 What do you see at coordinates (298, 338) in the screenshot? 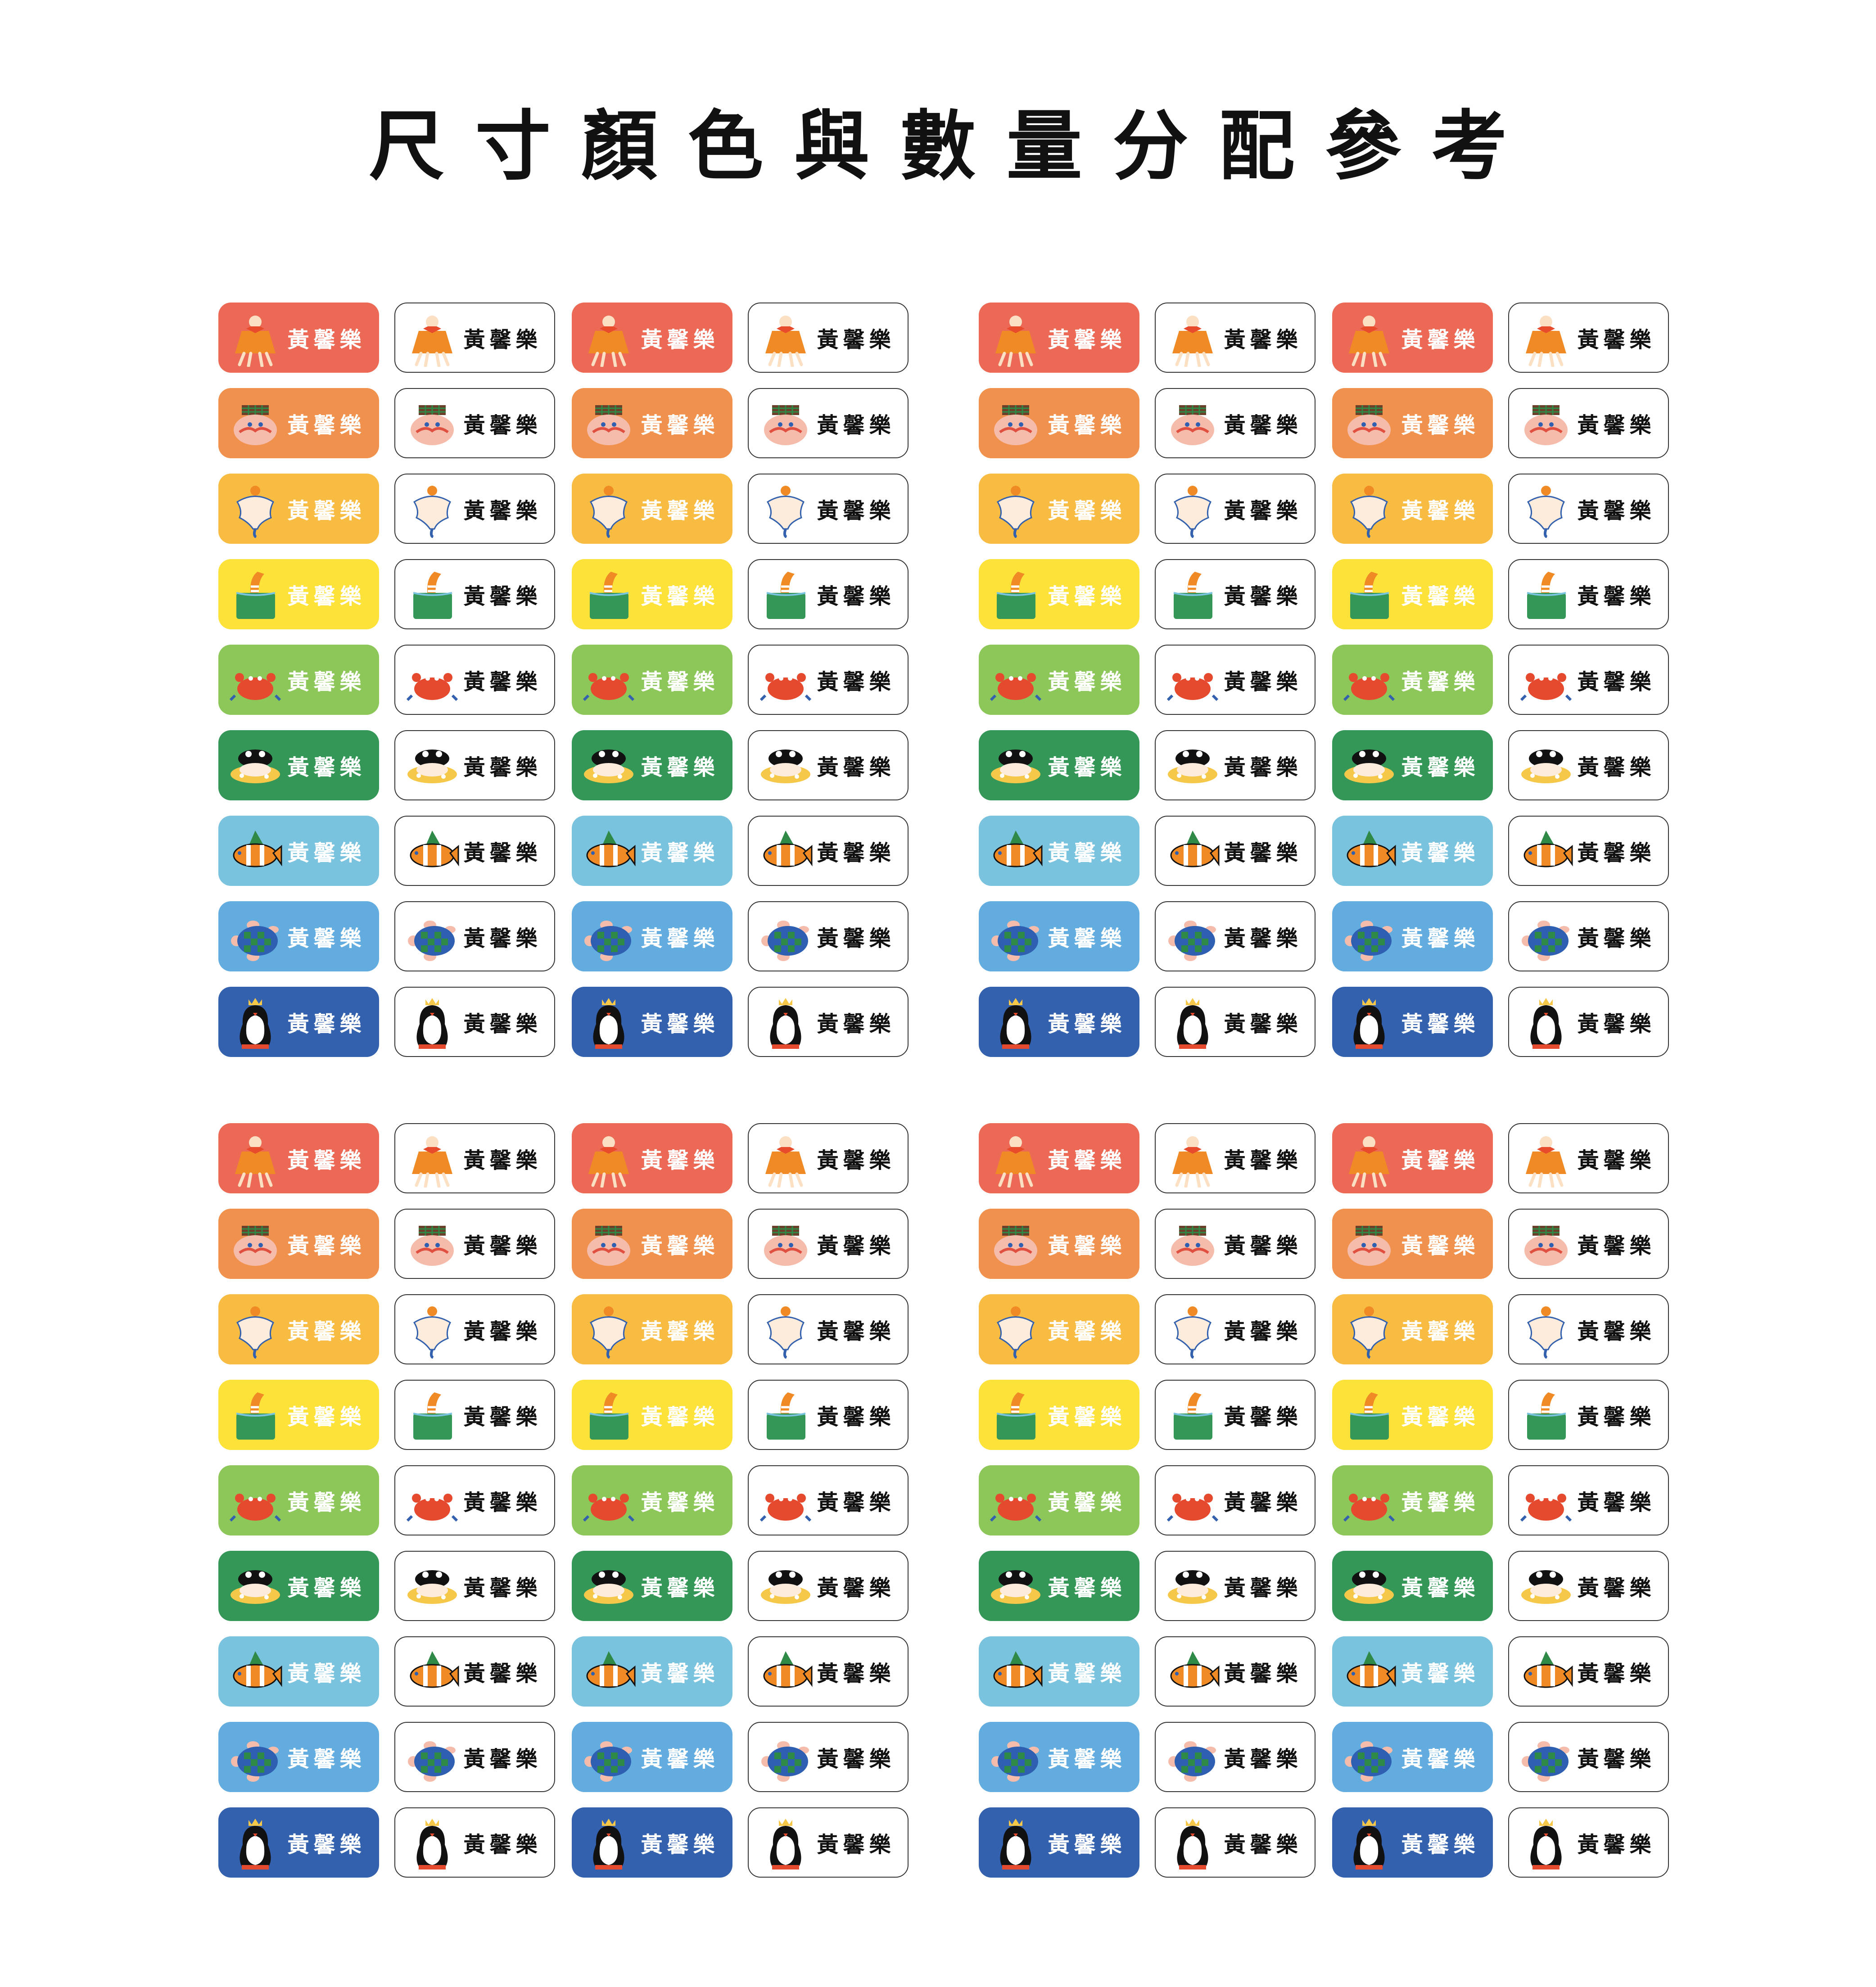
I see `name-label-jester-colored: 黃馨樂` at bounding box center [298, 338].